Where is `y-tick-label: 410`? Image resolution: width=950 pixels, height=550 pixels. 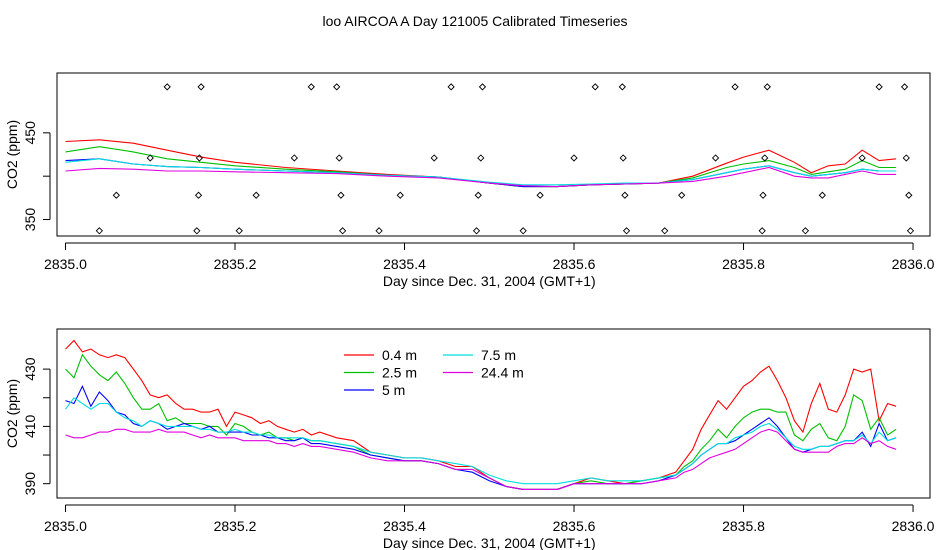
y-tick-label: 410 is located at coordinates (30, 426).